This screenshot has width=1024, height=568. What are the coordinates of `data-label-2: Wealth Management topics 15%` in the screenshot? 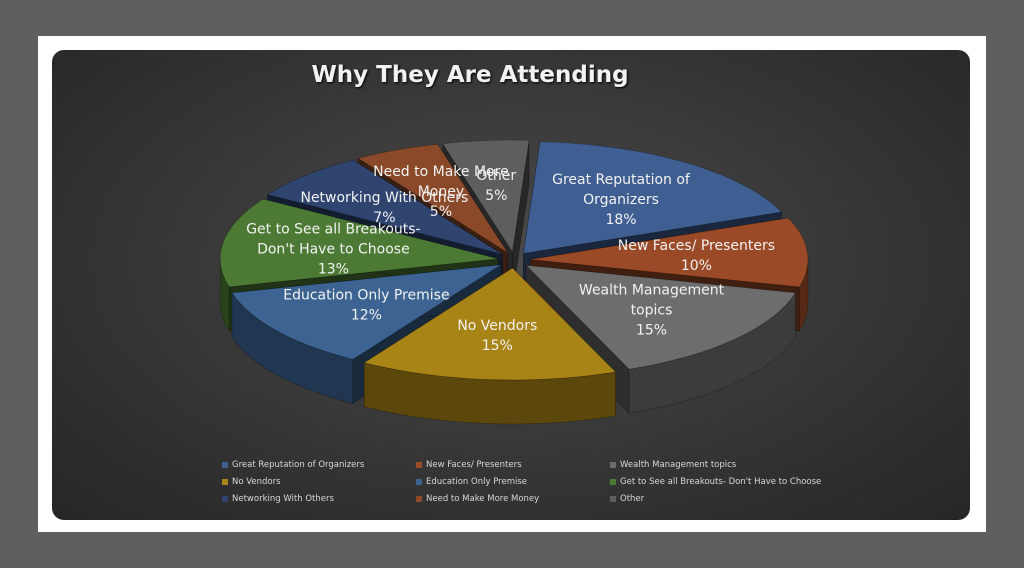 It's located at (652, 311).